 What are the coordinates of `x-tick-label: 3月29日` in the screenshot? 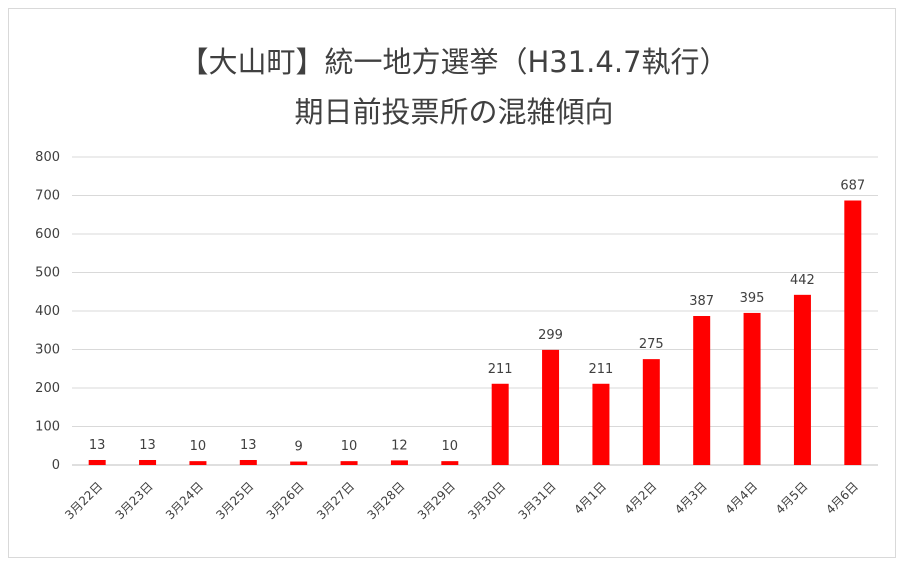 It's located at (436, 500).